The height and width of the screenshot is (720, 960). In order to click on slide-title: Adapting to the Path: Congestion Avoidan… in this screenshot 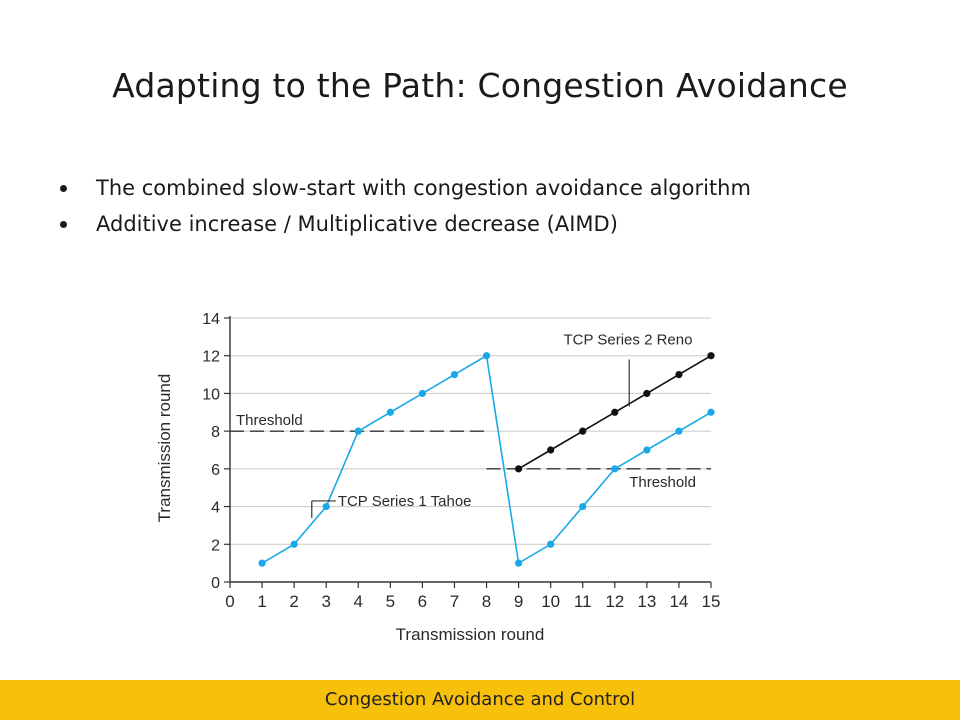, I will do `click(480, 85)`.